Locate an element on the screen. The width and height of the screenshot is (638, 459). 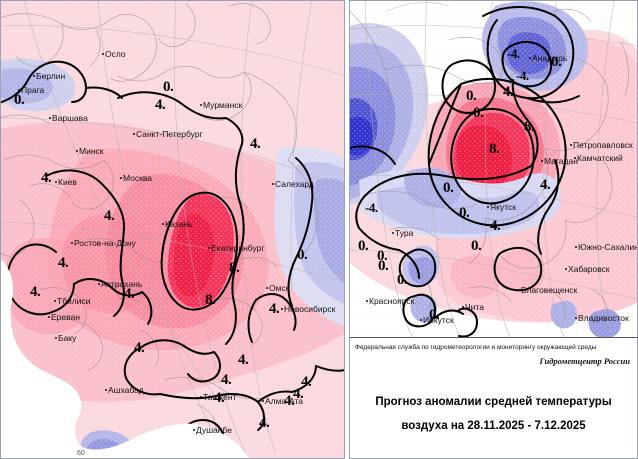
city-label: Камчатский is located at coordinates (598, 158).